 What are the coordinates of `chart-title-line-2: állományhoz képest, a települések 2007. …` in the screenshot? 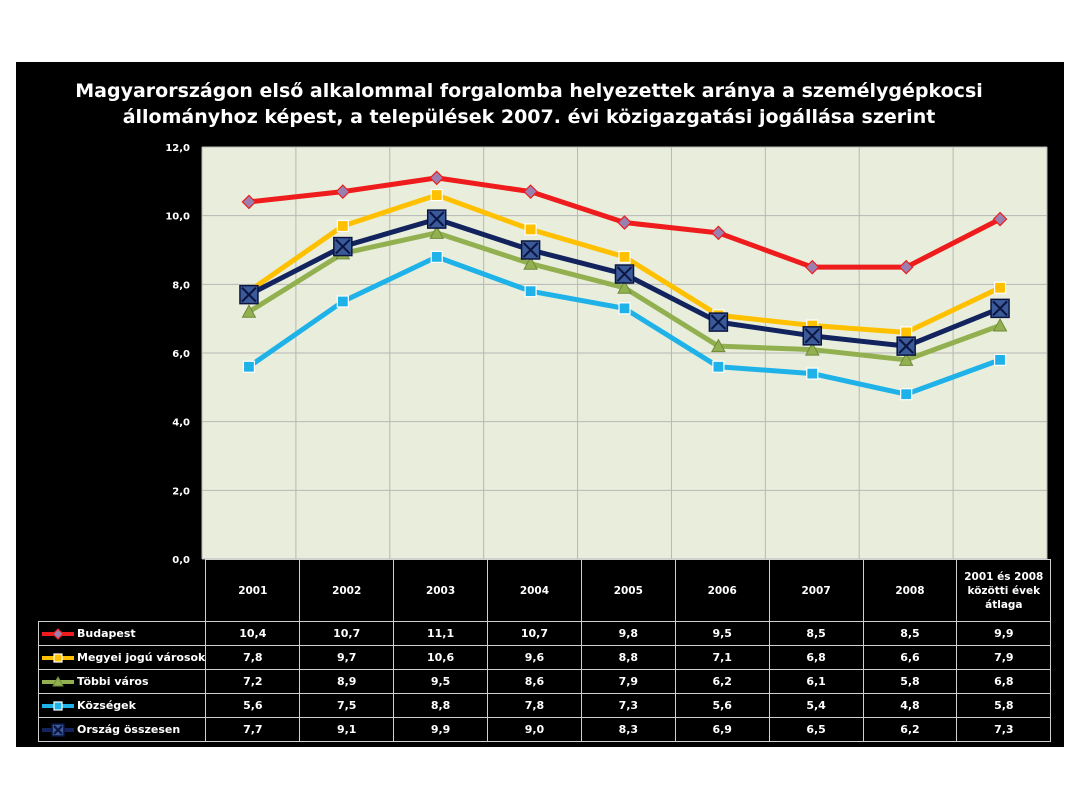 It's located at (529, 117).